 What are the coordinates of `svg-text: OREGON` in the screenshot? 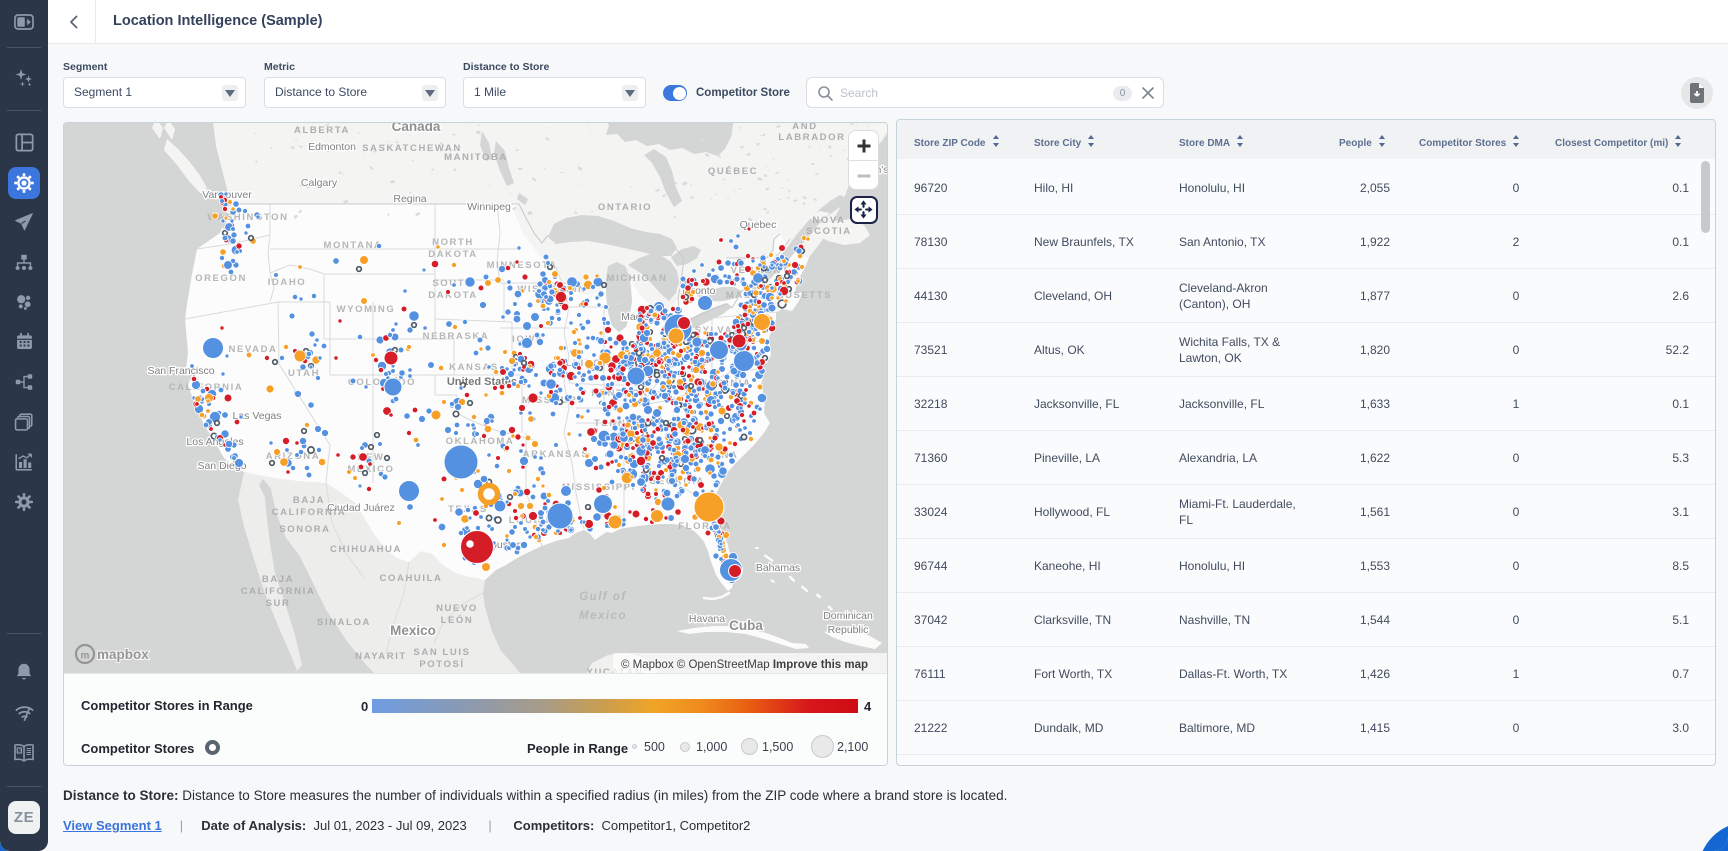 It's located at (221, 278).